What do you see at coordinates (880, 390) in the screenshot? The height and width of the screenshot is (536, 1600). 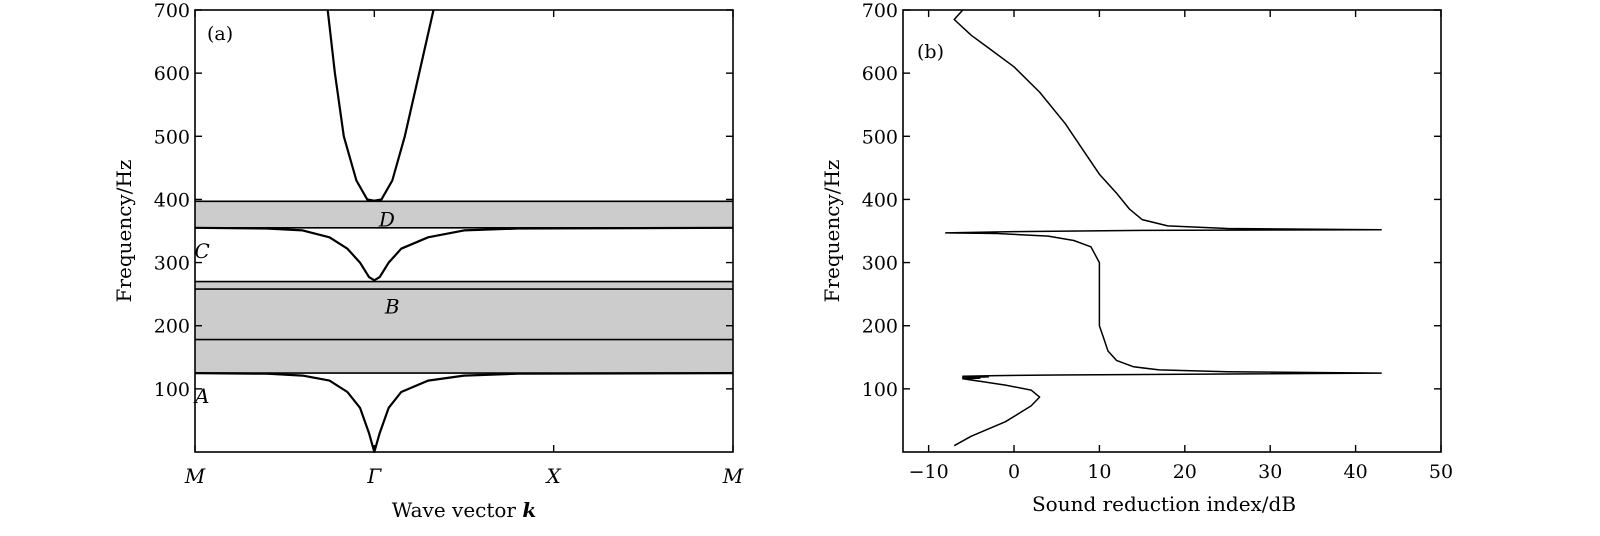 I see `y-tick-label-b-0: 100` at bounding box center [880, 390].